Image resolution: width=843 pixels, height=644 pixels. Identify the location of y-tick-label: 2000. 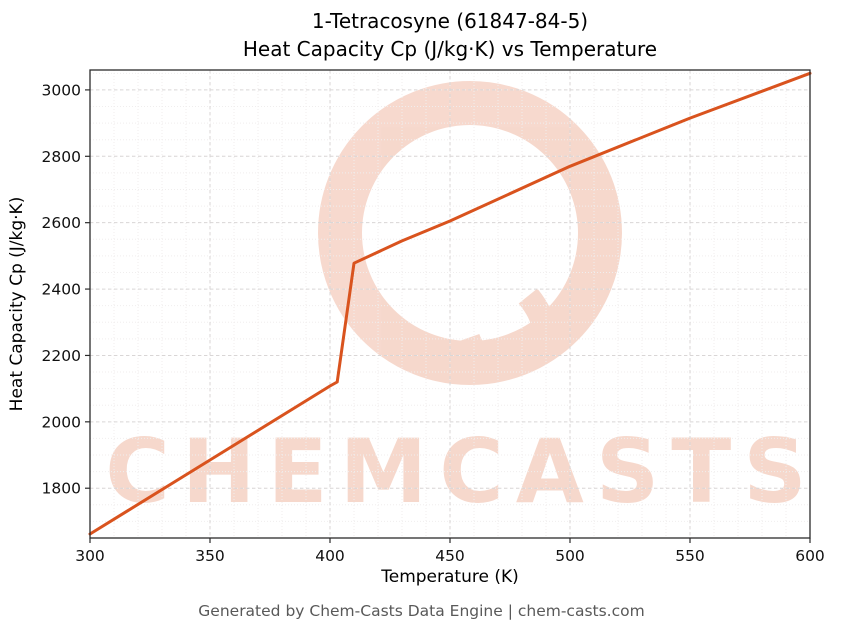
(61, 422).